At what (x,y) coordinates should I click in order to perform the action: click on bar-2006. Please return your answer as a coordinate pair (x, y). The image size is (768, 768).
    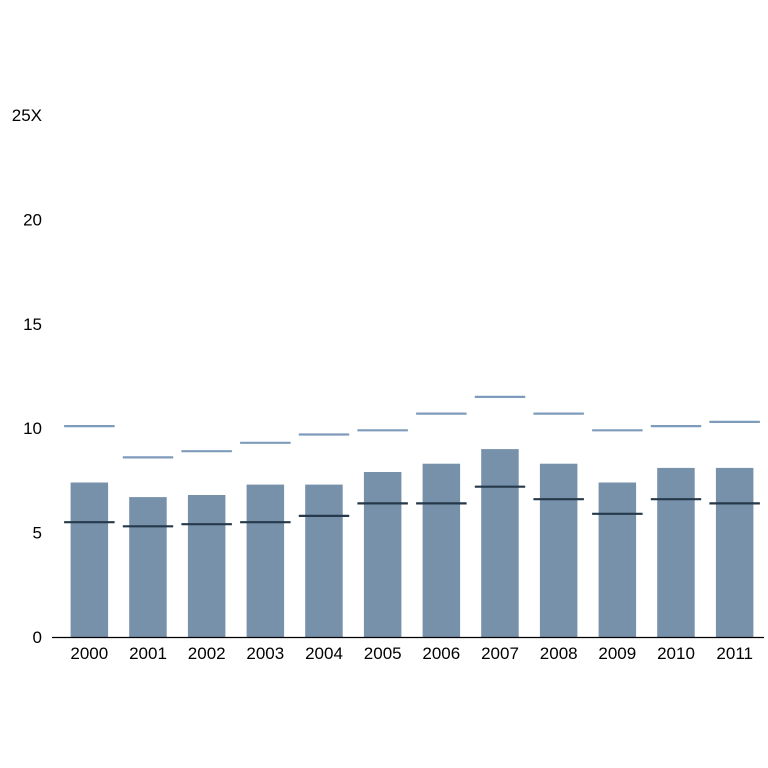
    Looking at the image, I should click on (441, 550).